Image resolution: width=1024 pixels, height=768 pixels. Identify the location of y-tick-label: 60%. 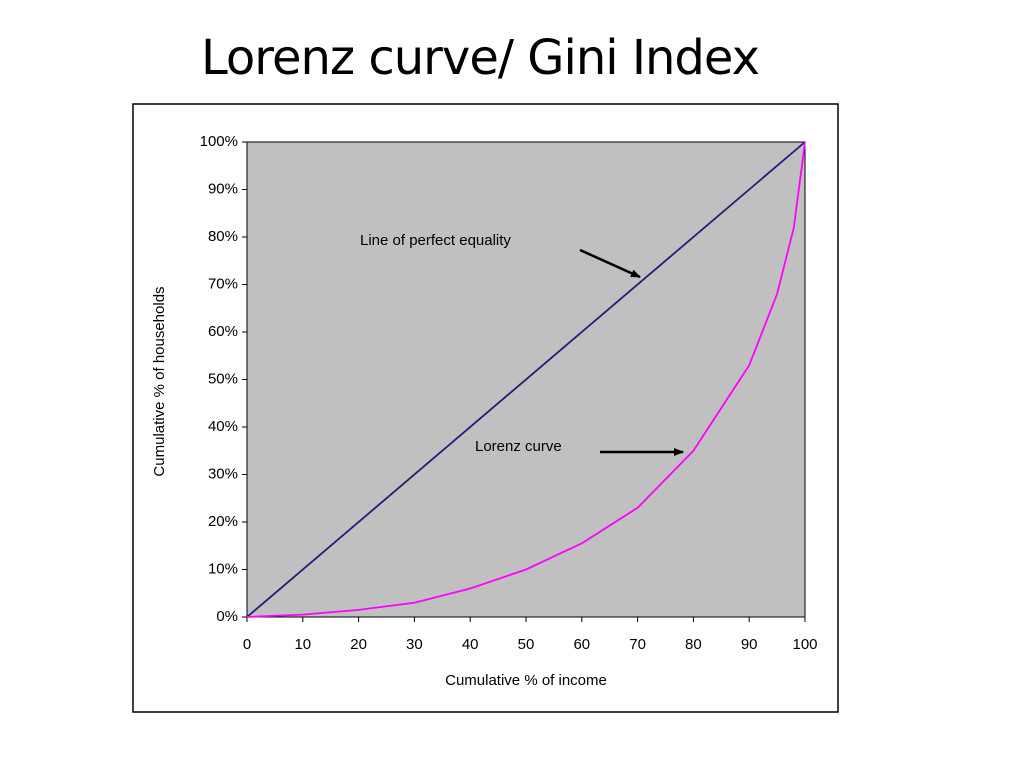
(223, 331).